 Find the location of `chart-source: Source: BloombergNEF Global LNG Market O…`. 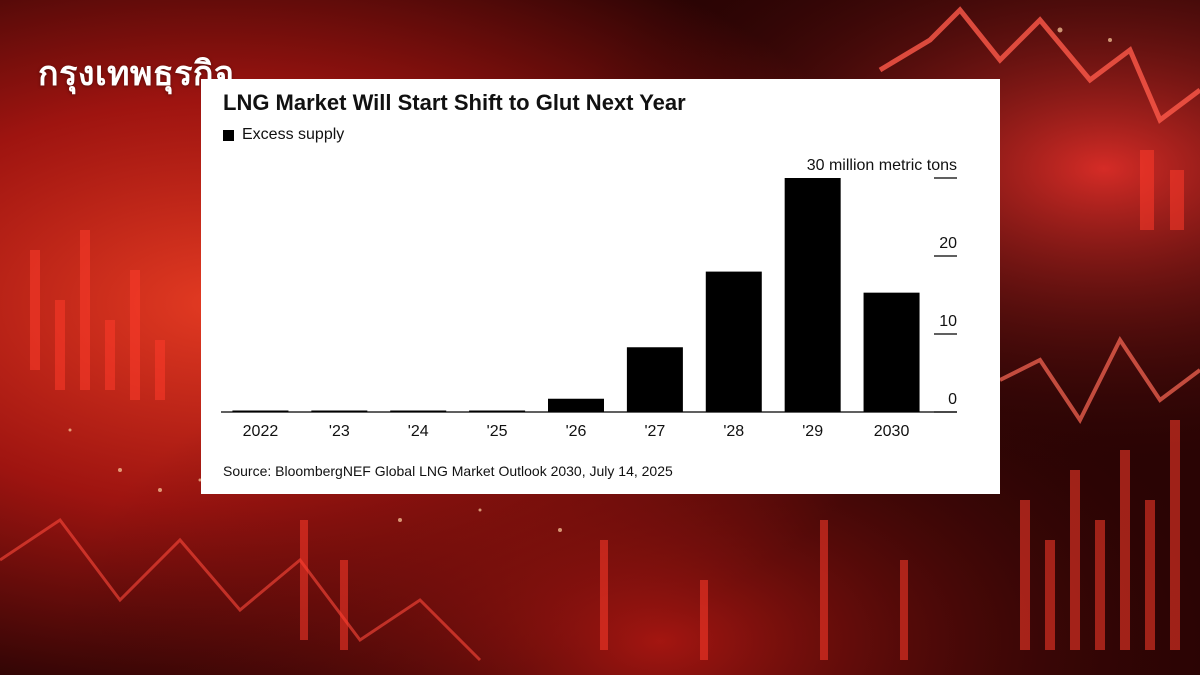

chart-source: Source: BloombergNEF Global LNG Market O… is located at coordinates (448, 471).